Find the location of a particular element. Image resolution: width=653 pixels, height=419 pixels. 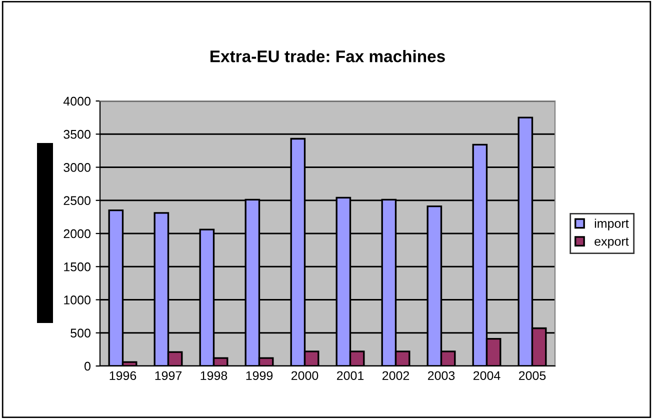

x-tick-label: 2003 is located at coordinates (441, 375).